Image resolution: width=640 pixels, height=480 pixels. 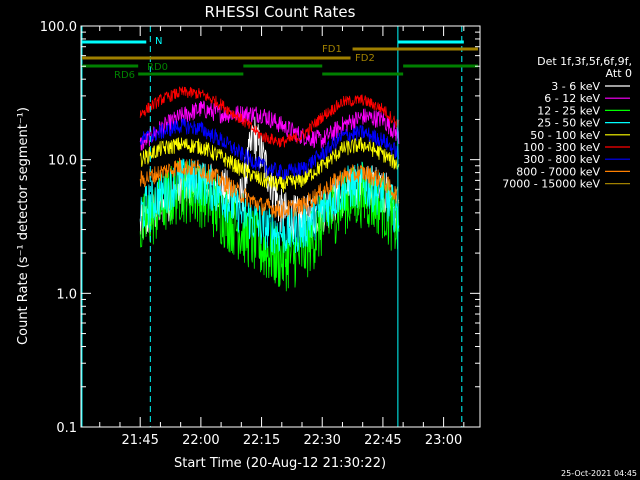 I want to click on legend-header: Att 0, so click(x=619, y=73).